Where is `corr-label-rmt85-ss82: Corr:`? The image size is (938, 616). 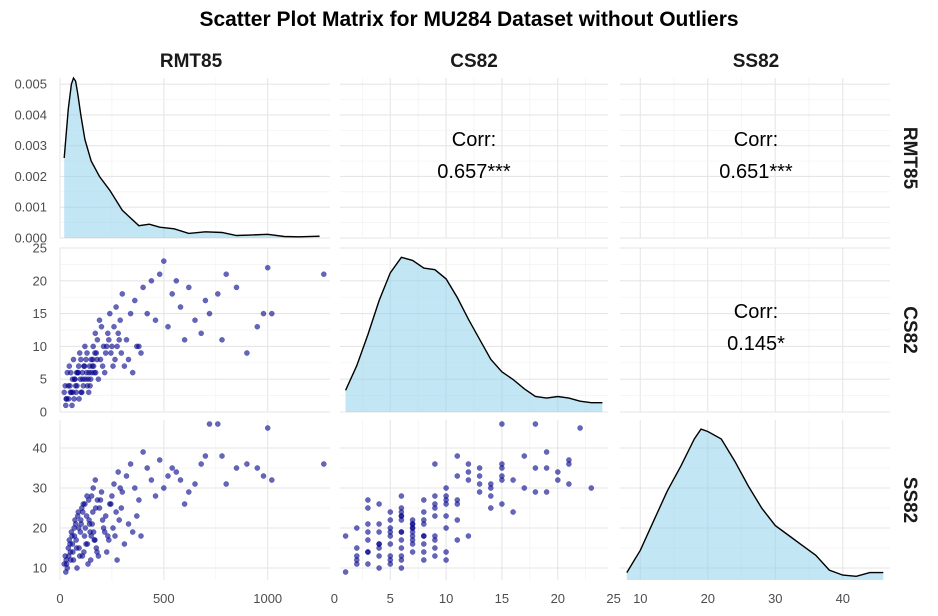
corr-label-rmt85-ss82: Corr: is located at coordinates (756, 140).